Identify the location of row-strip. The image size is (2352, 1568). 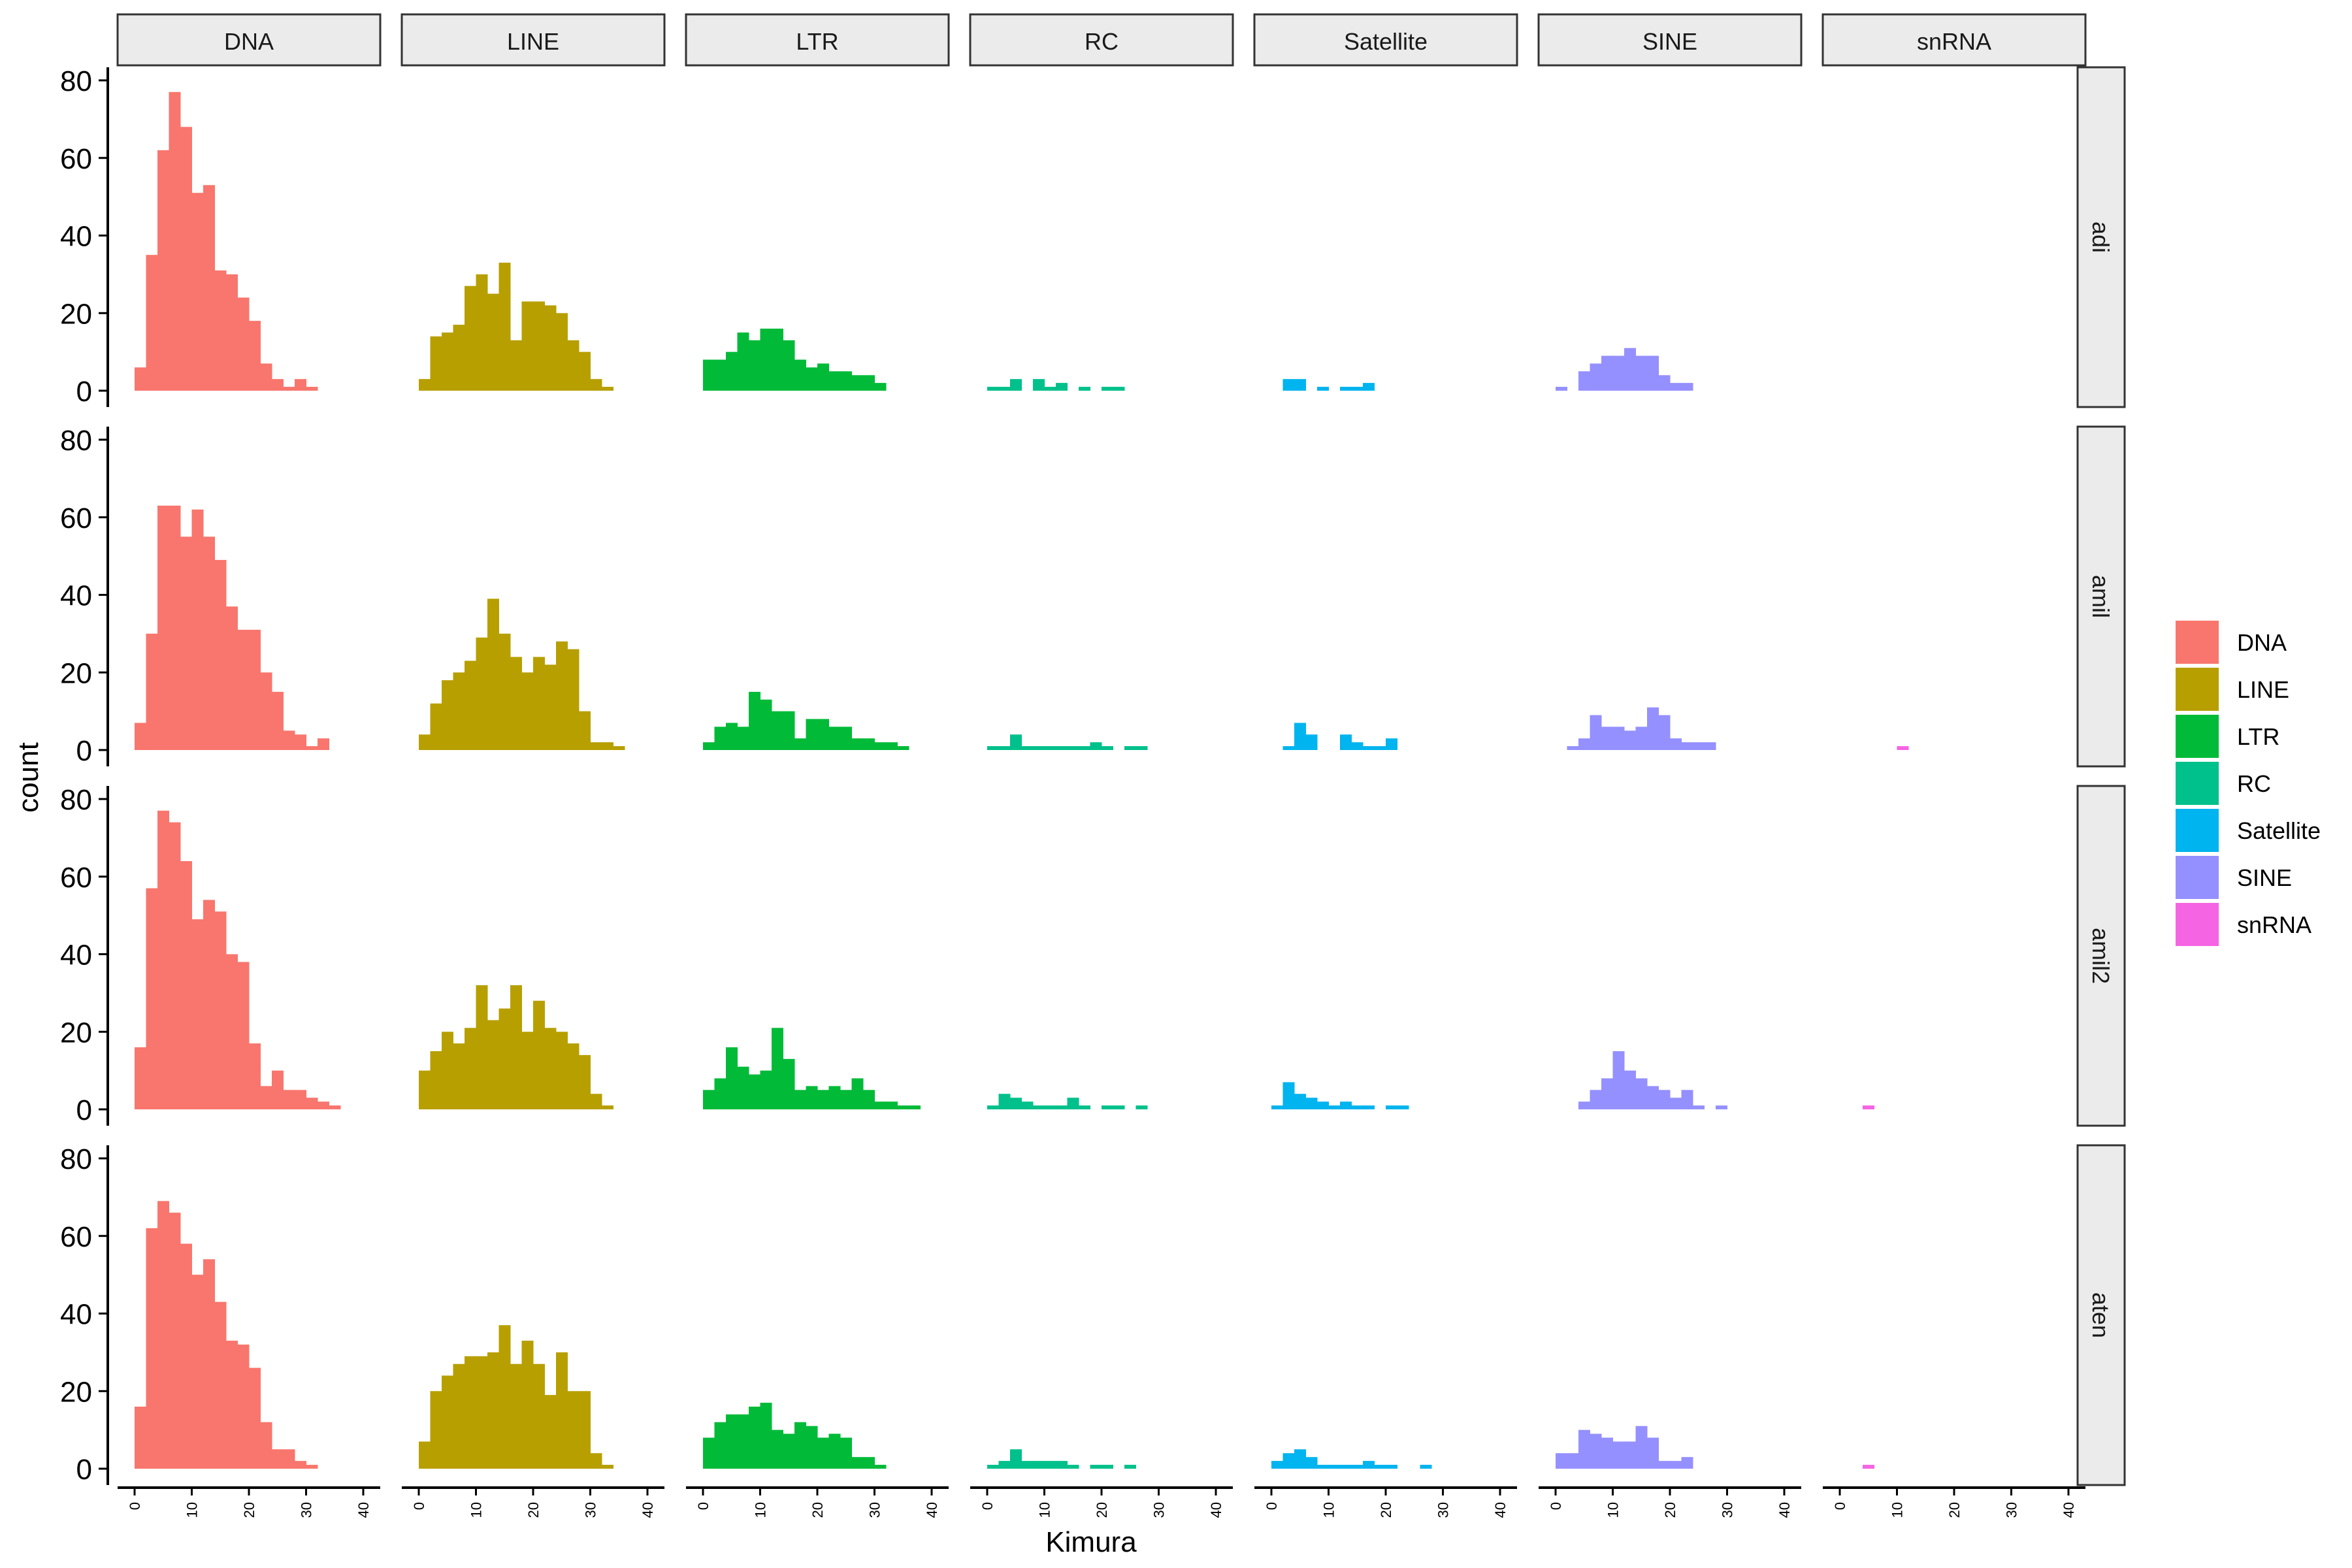
(2101, 1315).